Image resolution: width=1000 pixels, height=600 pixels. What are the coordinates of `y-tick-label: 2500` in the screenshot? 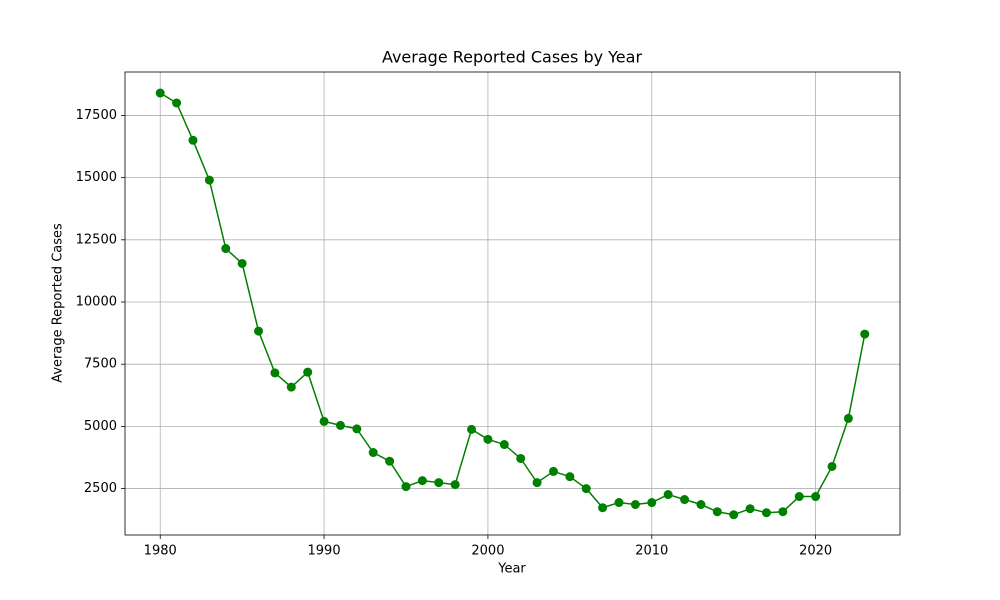 It's located at (100, 488).